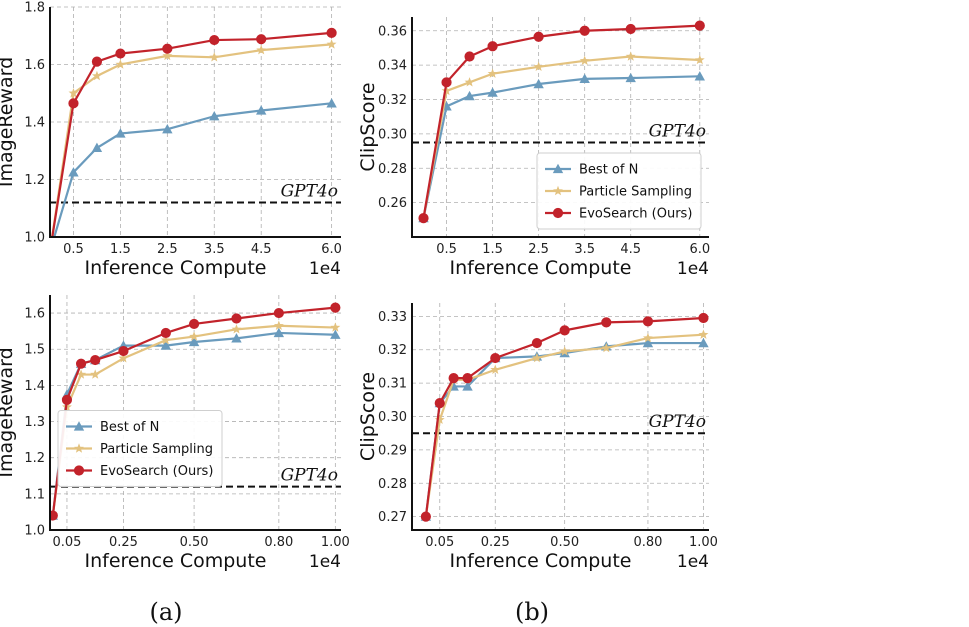 This screenshot has height=627, width=969. Describe the element at coordinates (392, 517) in the screenshot. I see `y-tick-label: 0.27` at that location.